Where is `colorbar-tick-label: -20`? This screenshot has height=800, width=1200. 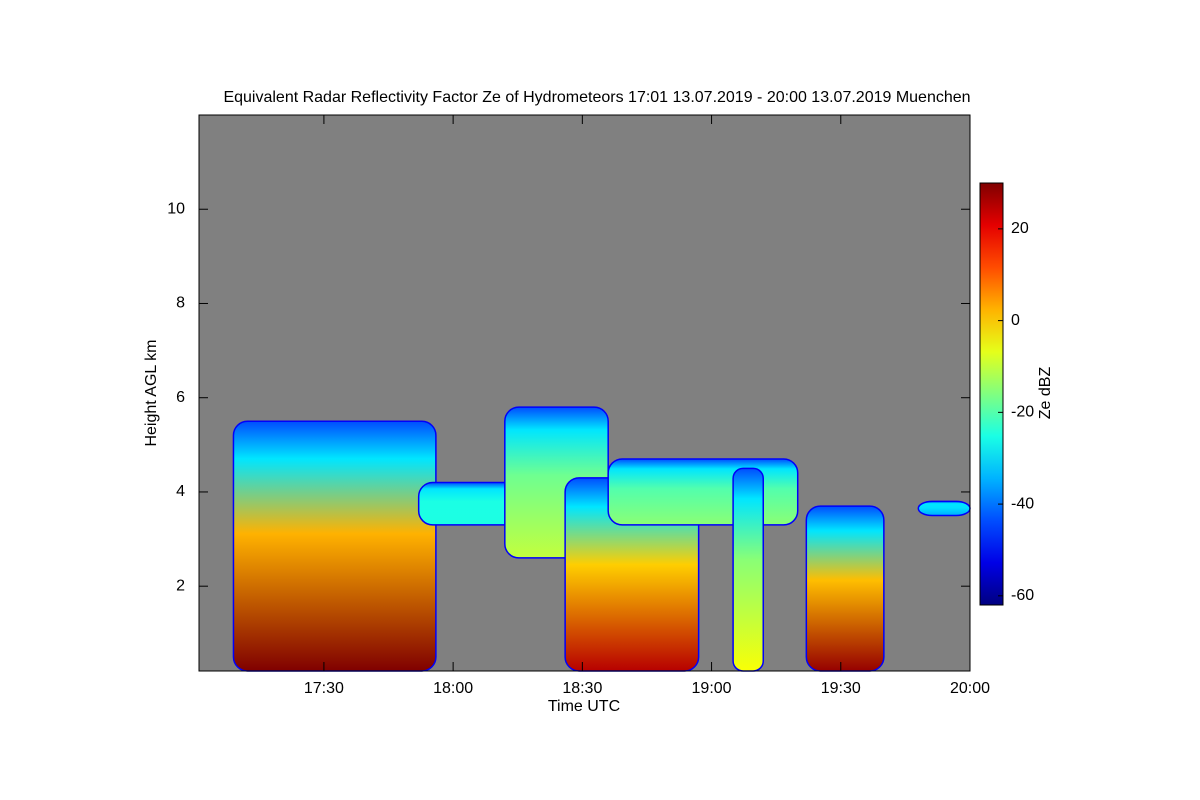
colorbar-tick-label: -20 is located at coordinates (1022, 412).